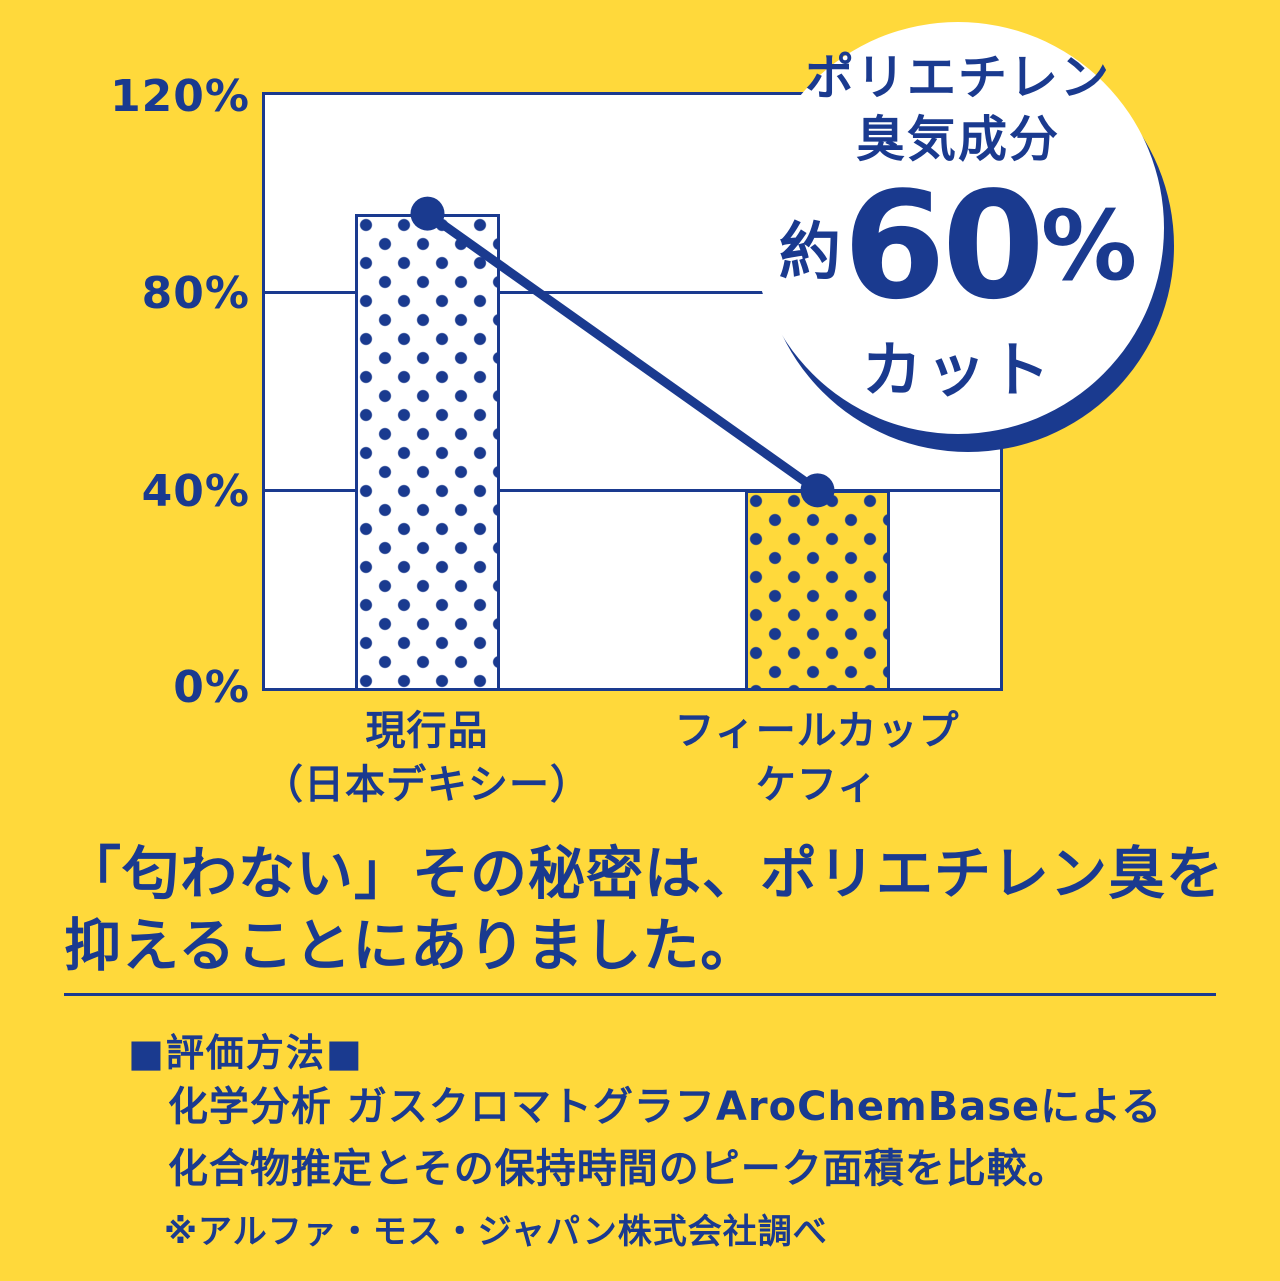 This screenshot has height=1281, width=1280. What do you see at coordinates (943, 245) in the screenshot?
I see `badge-value: 60` at bounding box center [943, 245].